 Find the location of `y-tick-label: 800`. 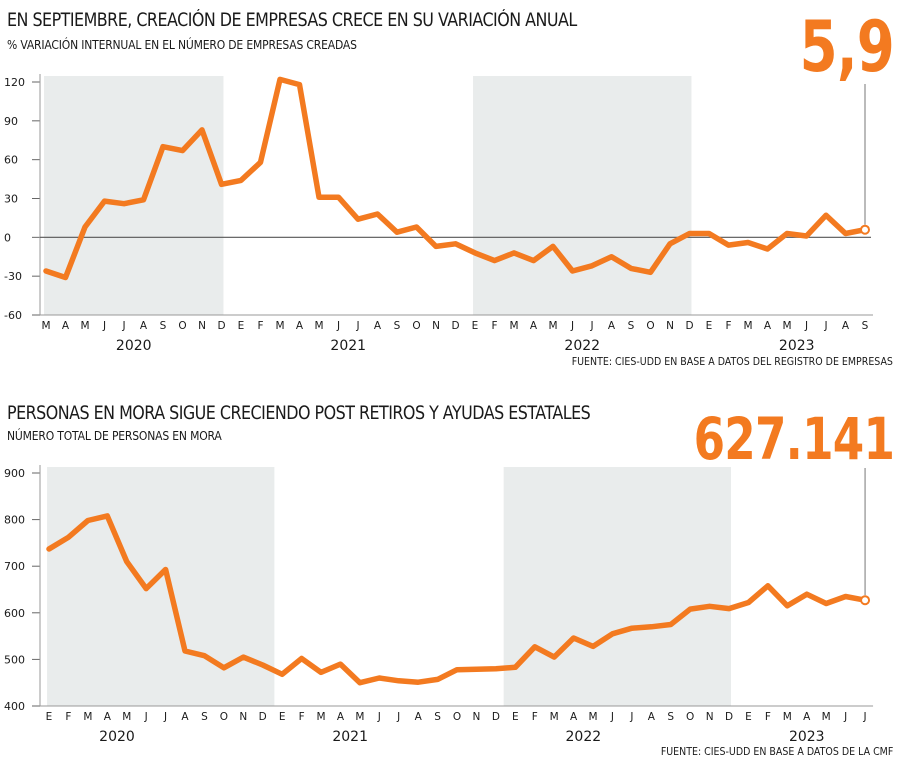

y-tick-label: 800 is located at coordinates (14, 520).